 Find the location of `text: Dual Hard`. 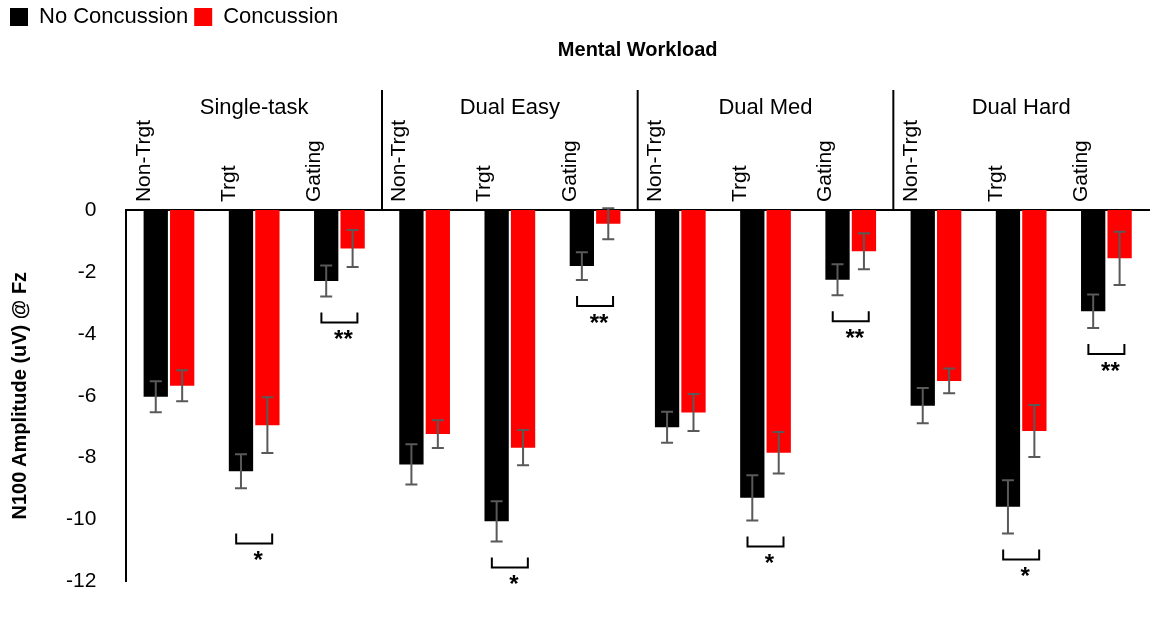

text: Dual Hard is located at coordinates (1021, 107).